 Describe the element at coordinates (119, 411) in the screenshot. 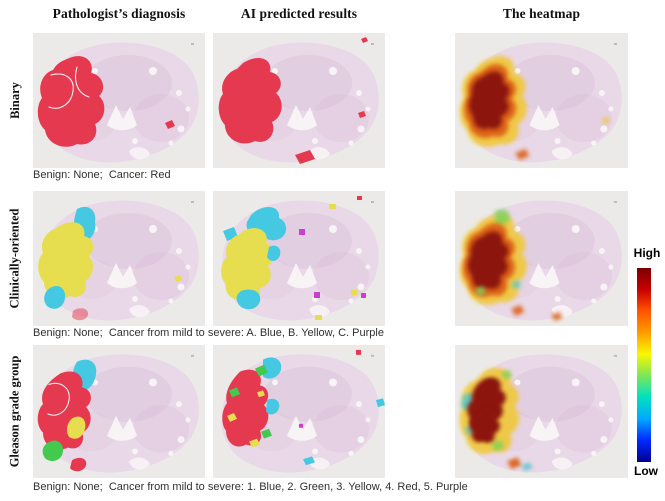

I see `panel-gleason-pathologist` at that location.